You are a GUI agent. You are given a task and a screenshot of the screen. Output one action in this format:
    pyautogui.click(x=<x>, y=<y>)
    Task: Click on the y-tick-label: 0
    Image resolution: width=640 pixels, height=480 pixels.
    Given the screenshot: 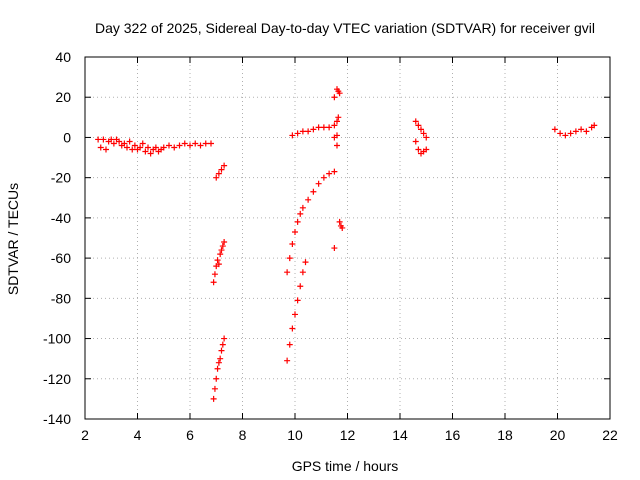 What is the action you would take?
    pyautogui.click(x=67, y=137)
    